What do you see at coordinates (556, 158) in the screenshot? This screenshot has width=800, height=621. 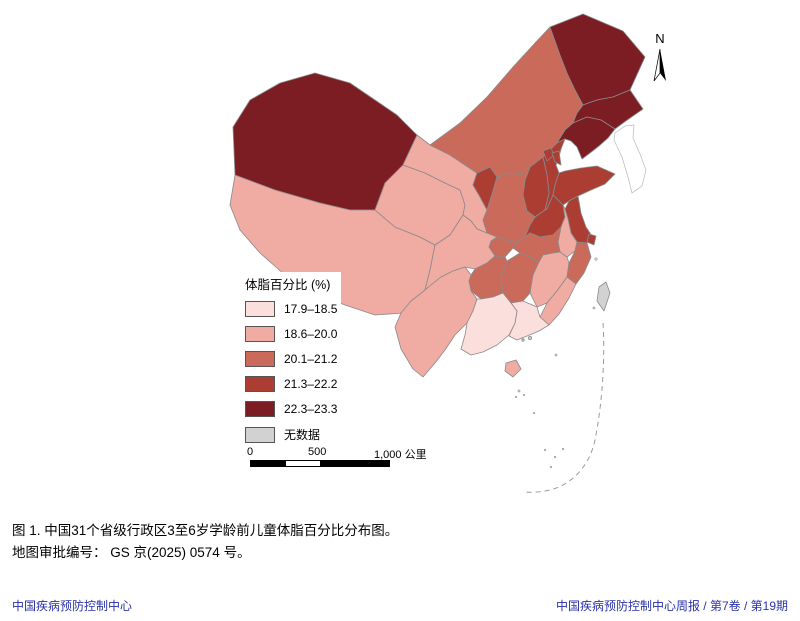 I see `province-tianjin` at bounding box center [556, 158].